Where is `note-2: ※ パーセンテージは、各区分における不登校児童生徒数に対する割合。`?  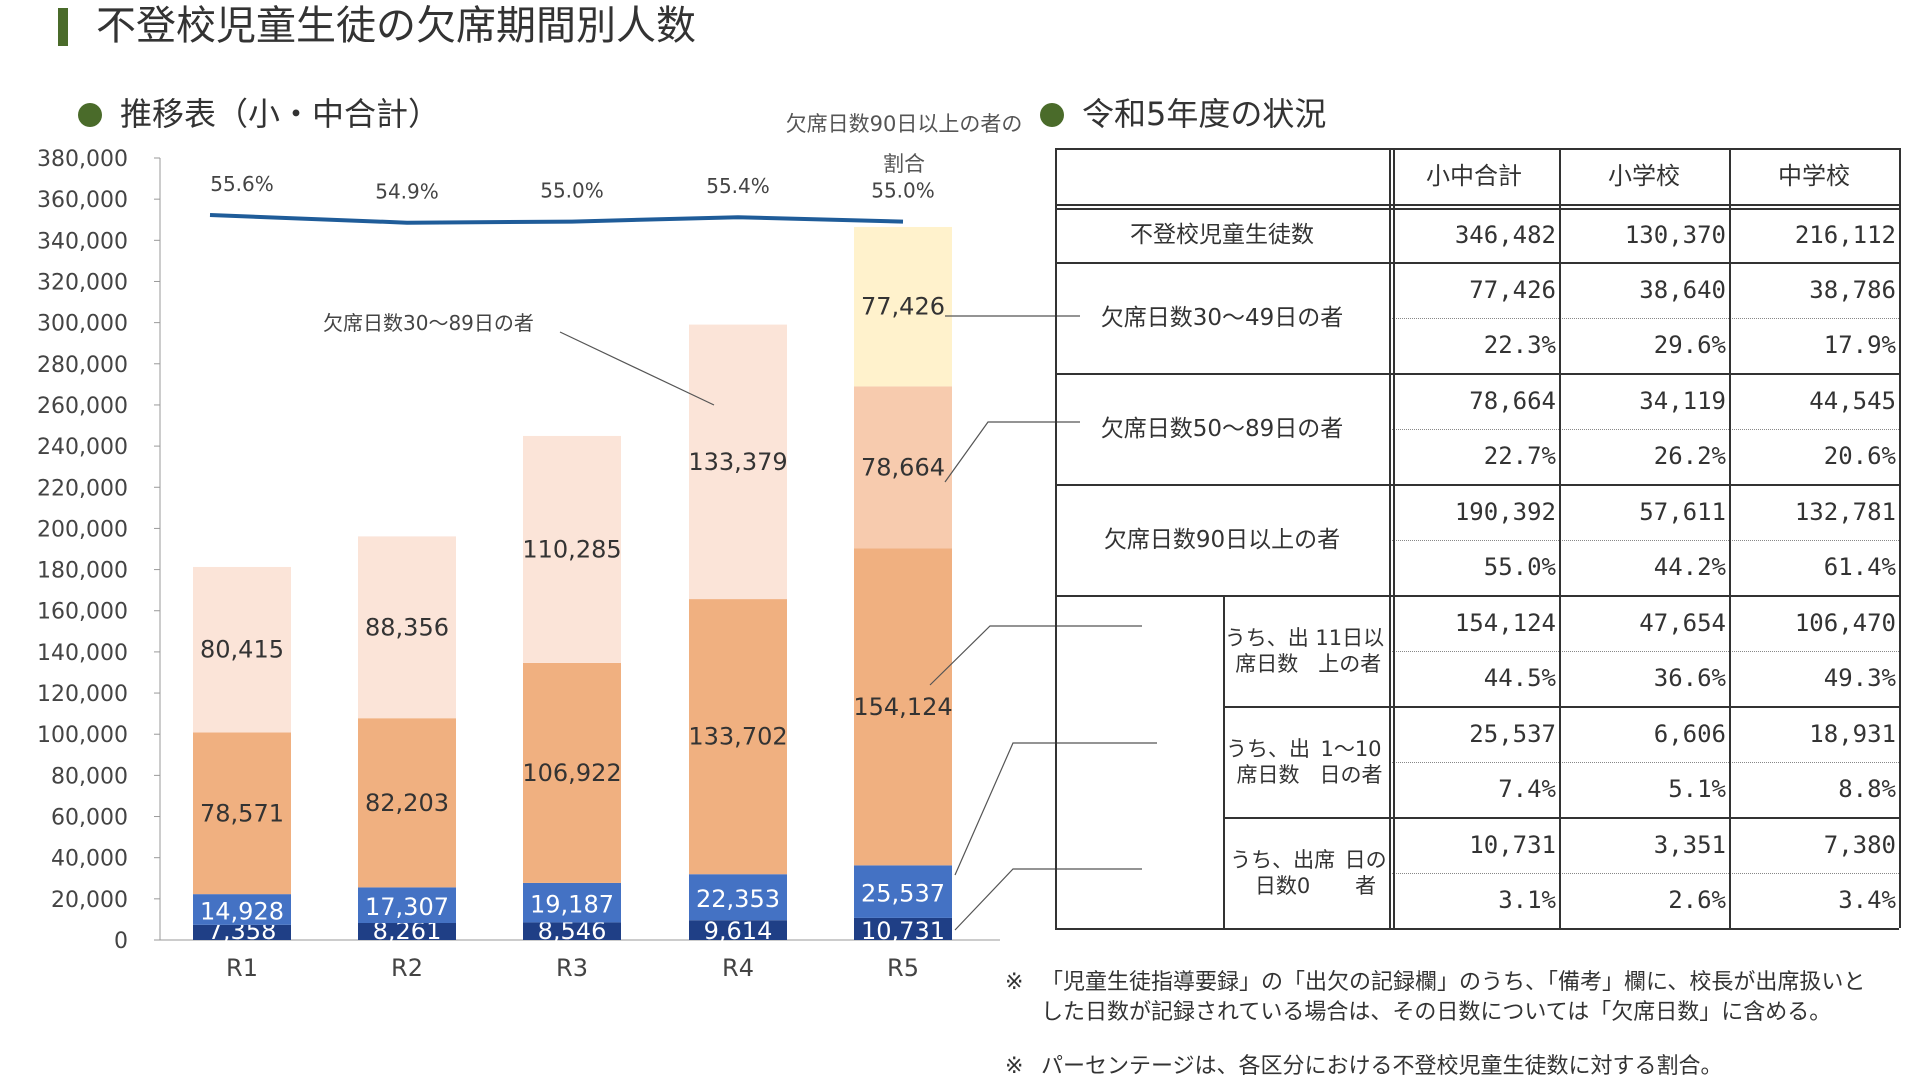
note-2: ※ パーセンテージは、各区分における不登校児童生徒数に対する割合。 is located at coordinates (1445, 1067).